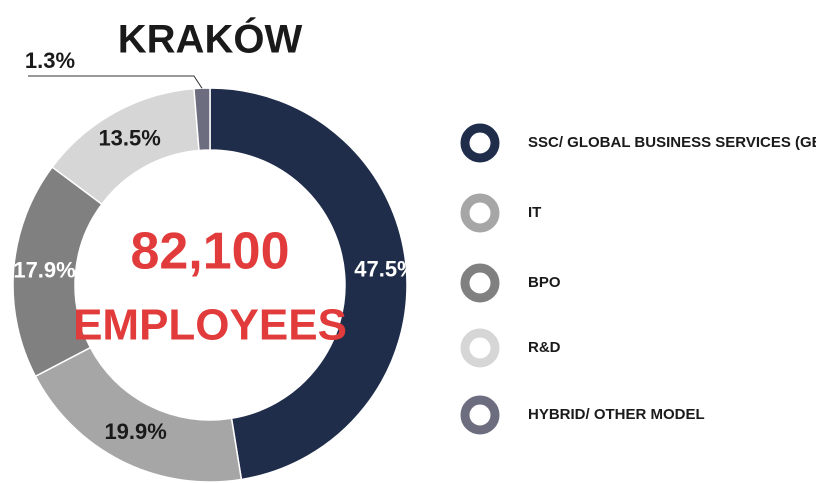 This screenshot has width=816, height=483. Describe the element at coordinates (544, 282) in the screenshot. I see `legend-label: BPO` at that location.